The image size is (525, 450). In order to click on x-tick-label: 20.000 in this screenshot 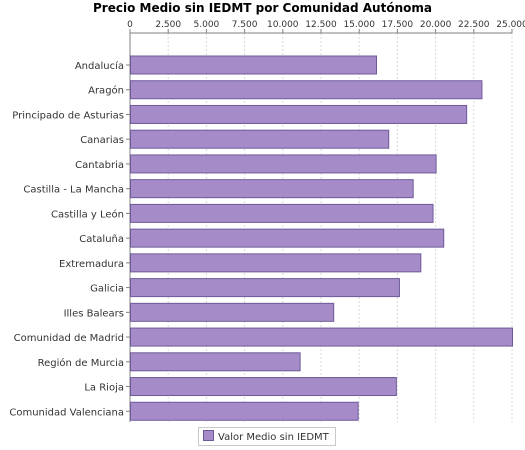, I will do `click(436, 25)`.